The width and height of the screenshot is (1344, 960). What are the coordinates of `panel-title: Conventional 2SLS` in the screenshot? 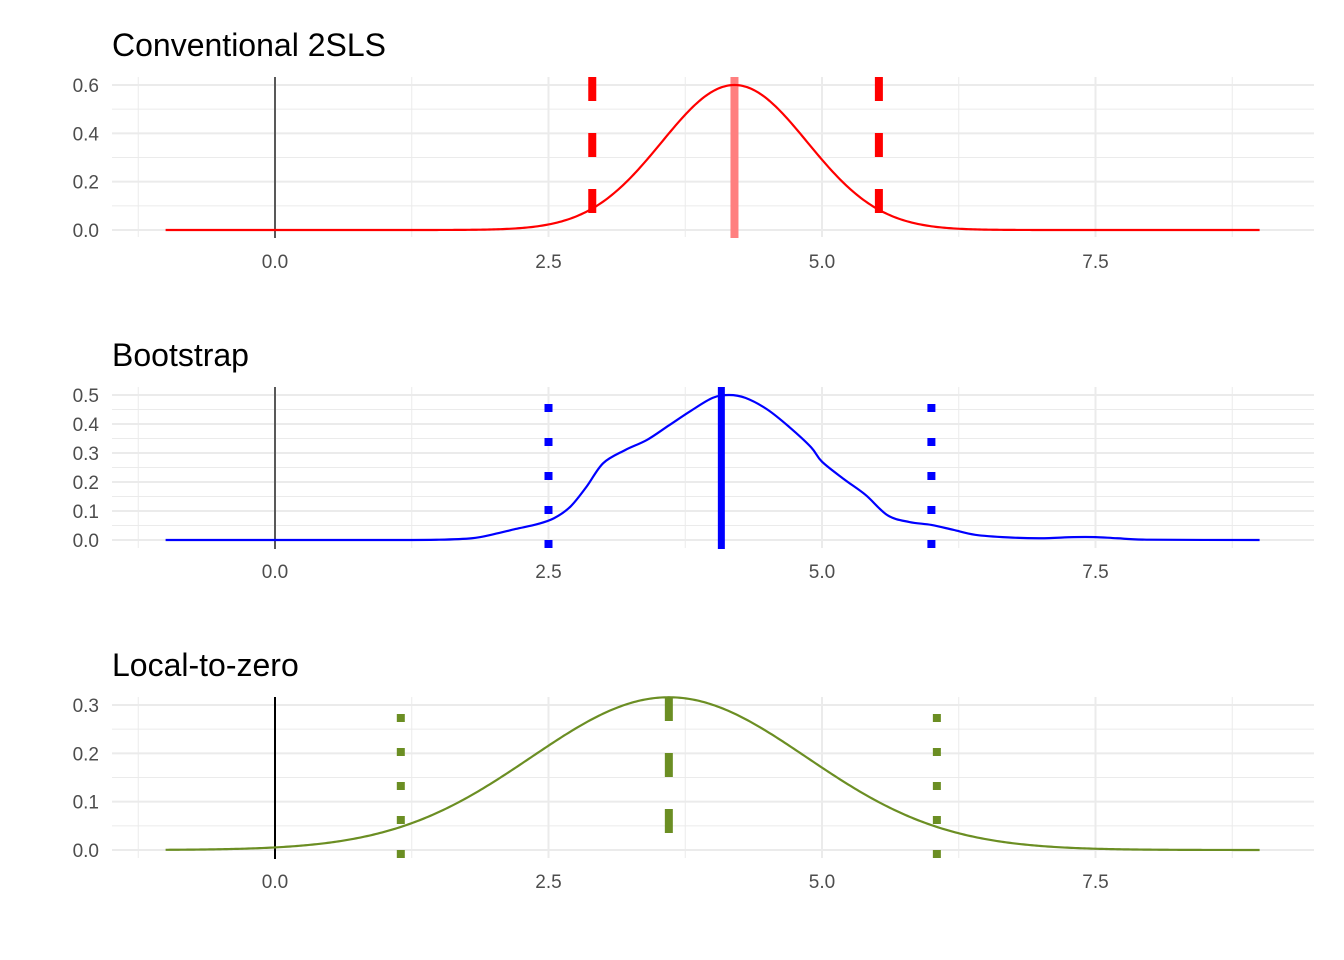 It's located at (249, 45).